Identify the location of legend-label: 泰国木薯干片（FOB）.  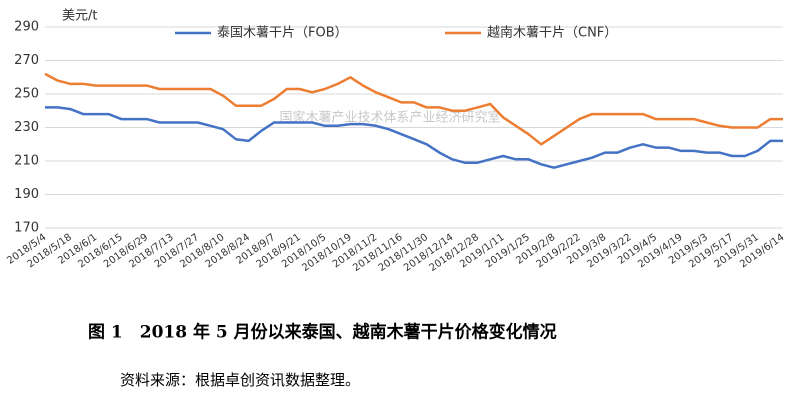
(282, 33).